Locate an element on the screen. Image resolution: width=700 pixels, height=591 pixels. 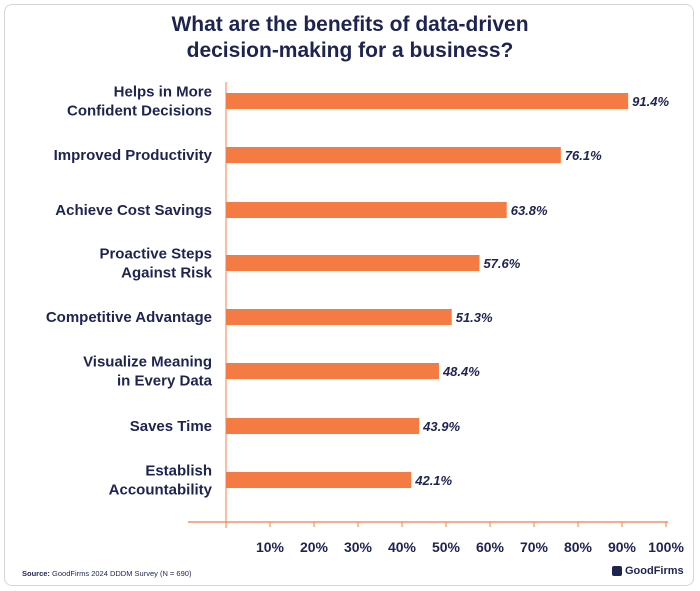
x-tick-label-70: 70% is located at coordinates (534, 547).